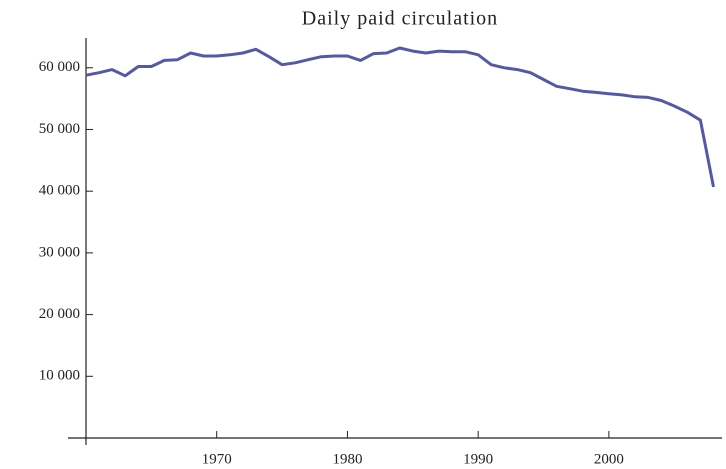  I want to click on y-tick-label: 20 000, so click(59, 314).